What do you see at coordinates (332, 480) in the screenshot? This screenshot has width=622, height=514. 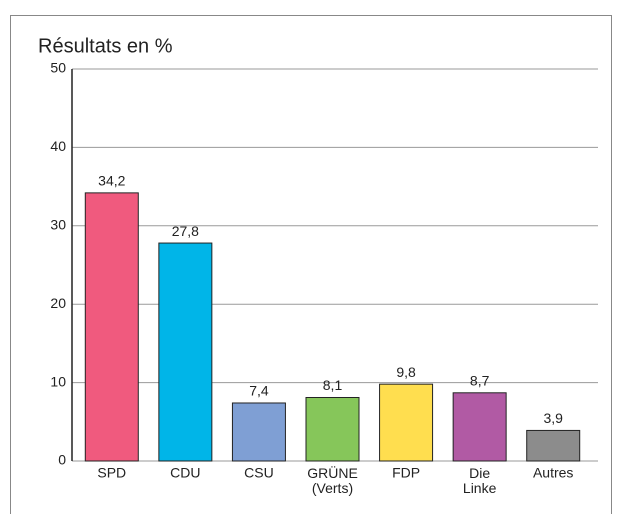 I see `x-tick-label: GRÜNE (Verts)` at bounding box center [332, 480].